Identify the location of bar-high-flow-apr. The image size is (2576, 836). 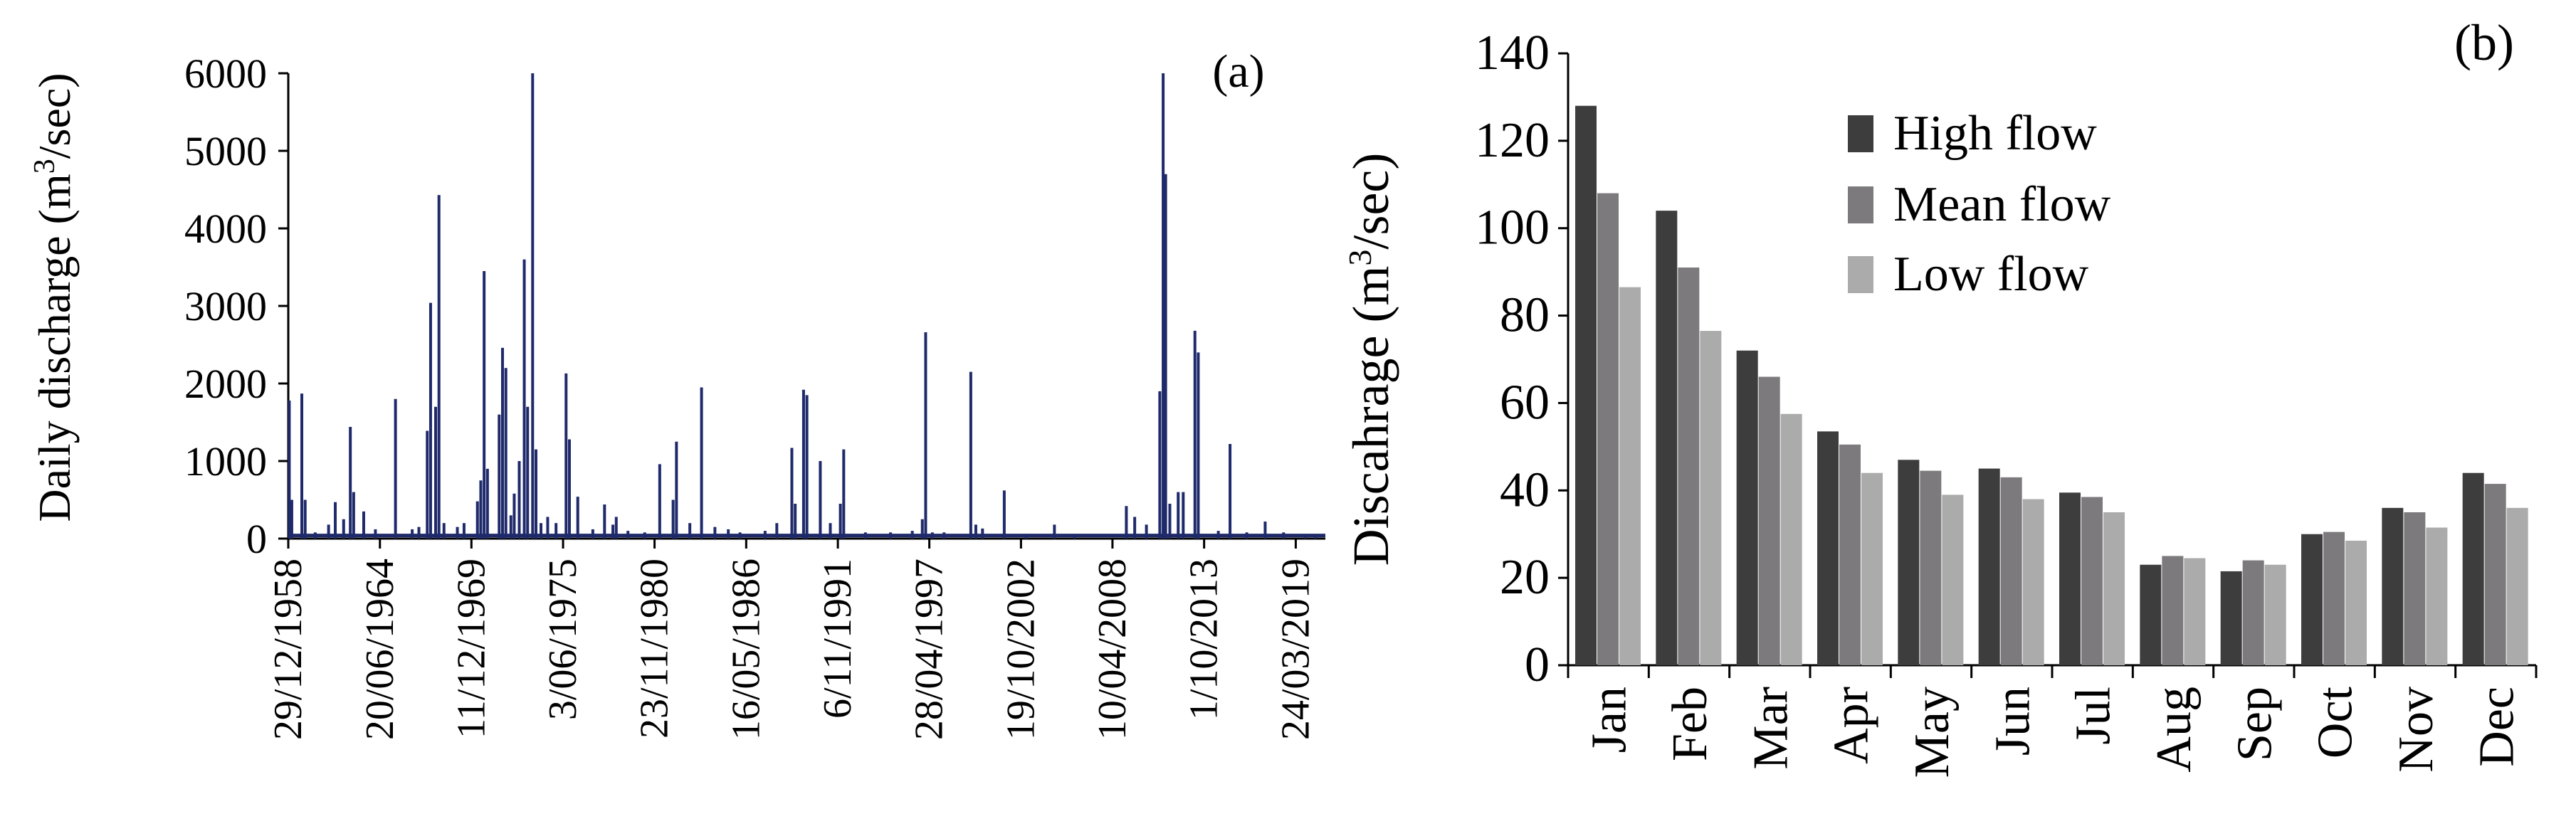
(1828, 548).